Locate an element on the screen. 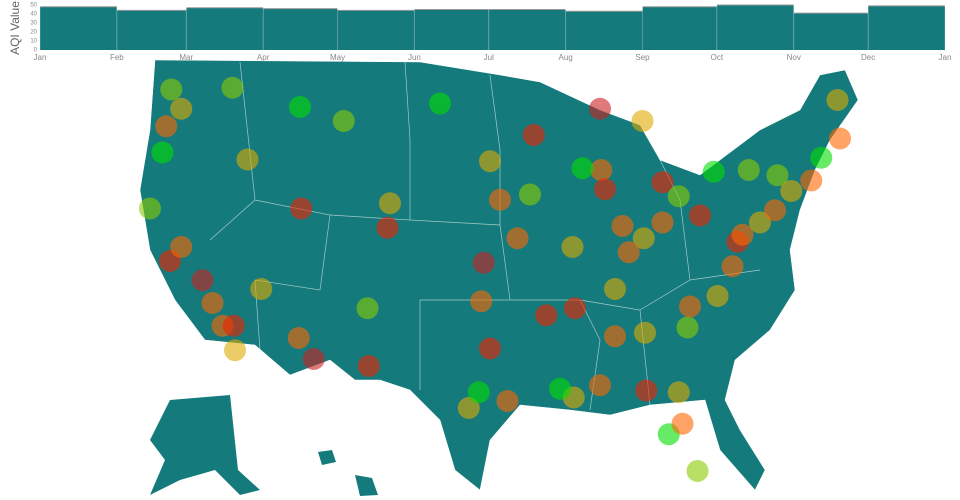 Image resolution: width=960 pixels, height=500 pixels. x-tick-label: Nov is located at coordinates (794, 57).